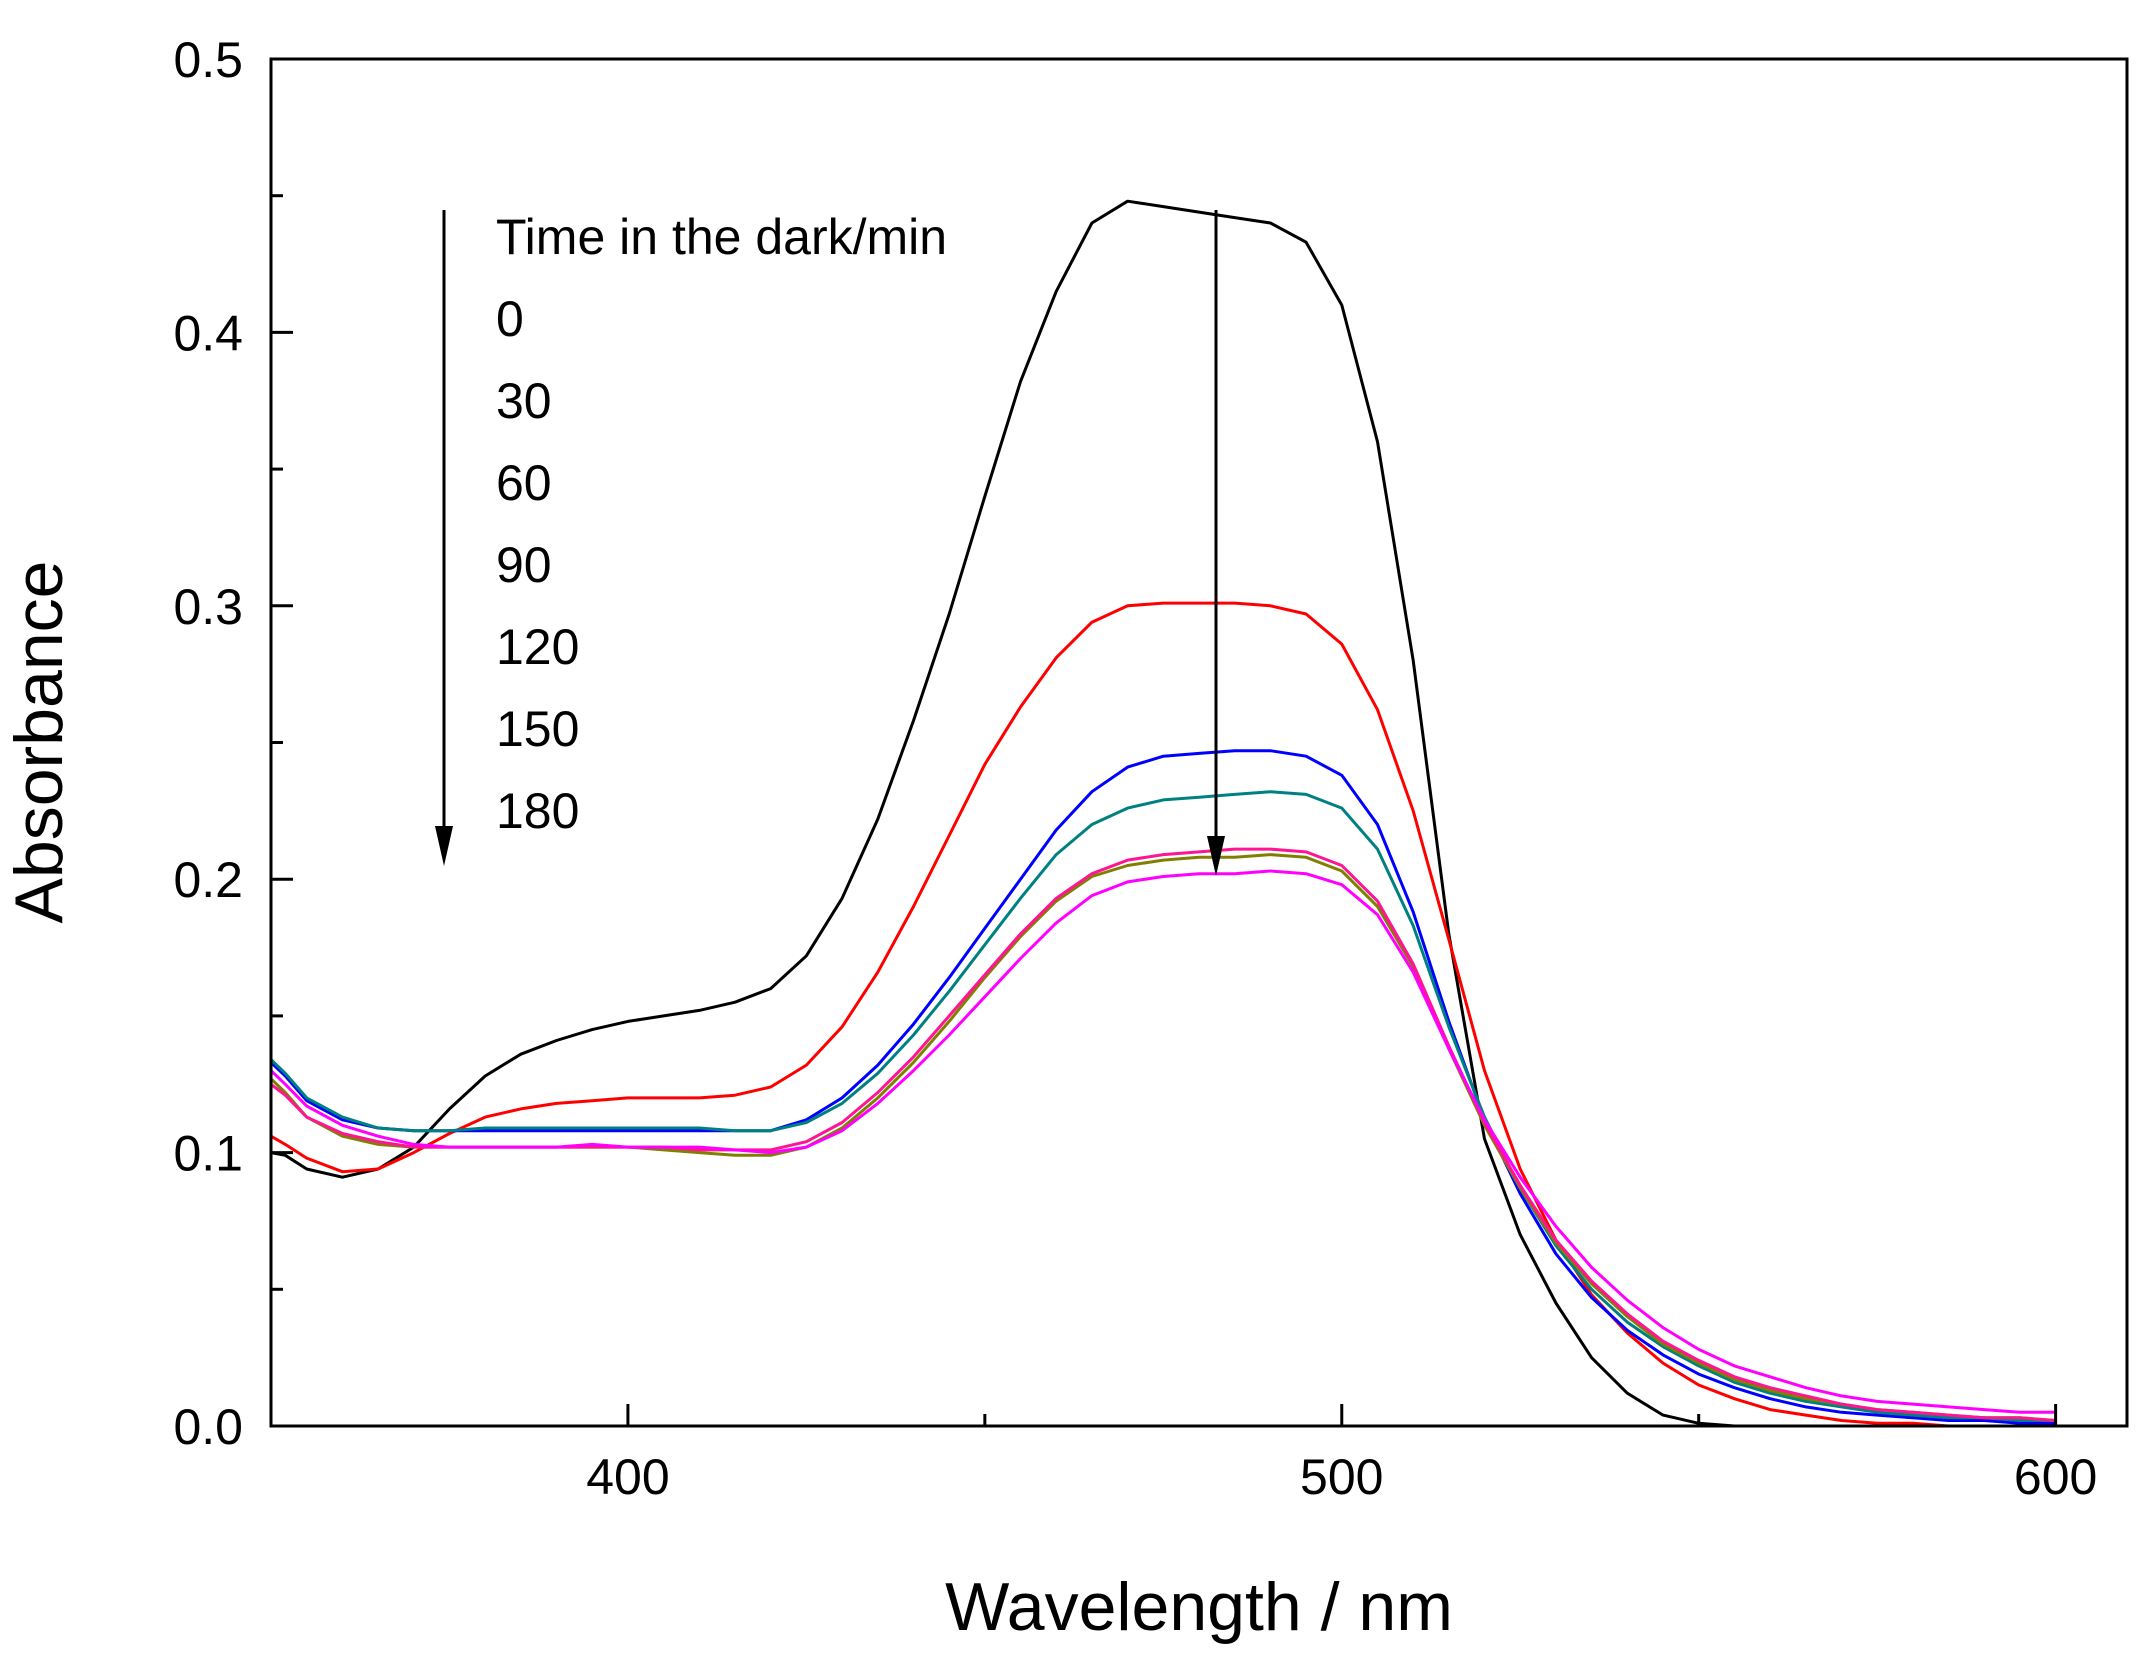 The height and width of the screenshot is (1659, 2149). I want to click on x-axis-title: Wavelength / nm, so click(1199, 1607).